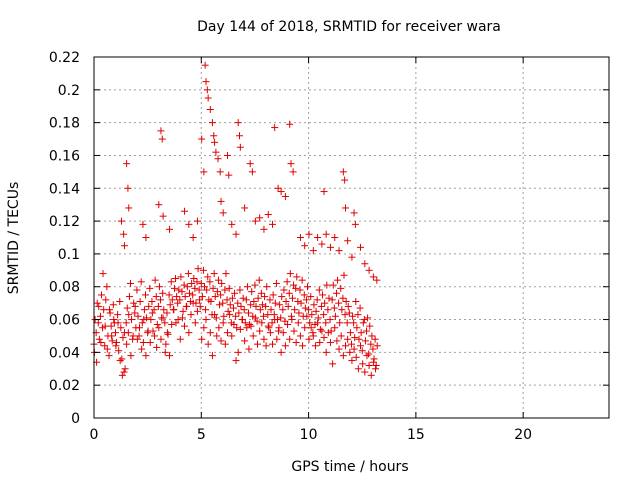 This screenshot has width=640, height=480. What do you see at coordinates (14, 238) in the screenshot?
I see `y-axis-label: SRMTID / TECUs` at bounding box center [14, 238].